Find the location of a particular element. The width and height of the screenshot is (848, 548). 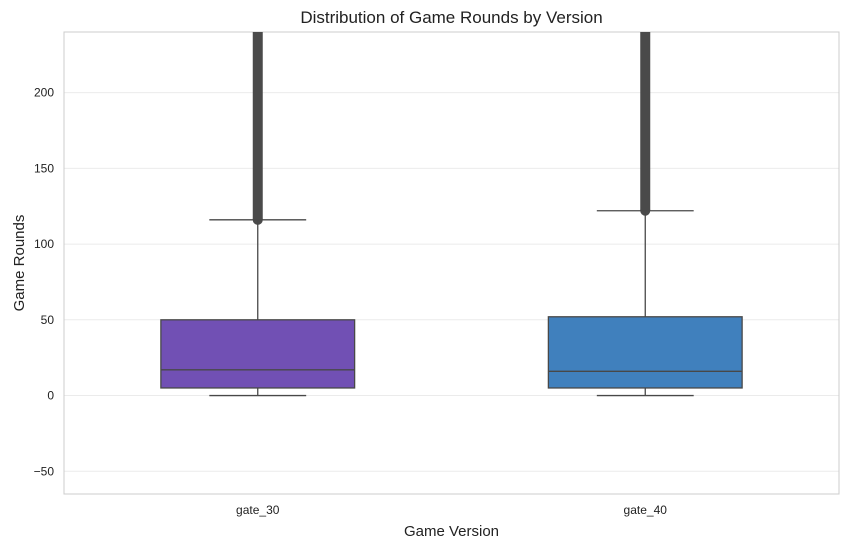

y-tick-label: −50 is located at coordinates (44, 471).